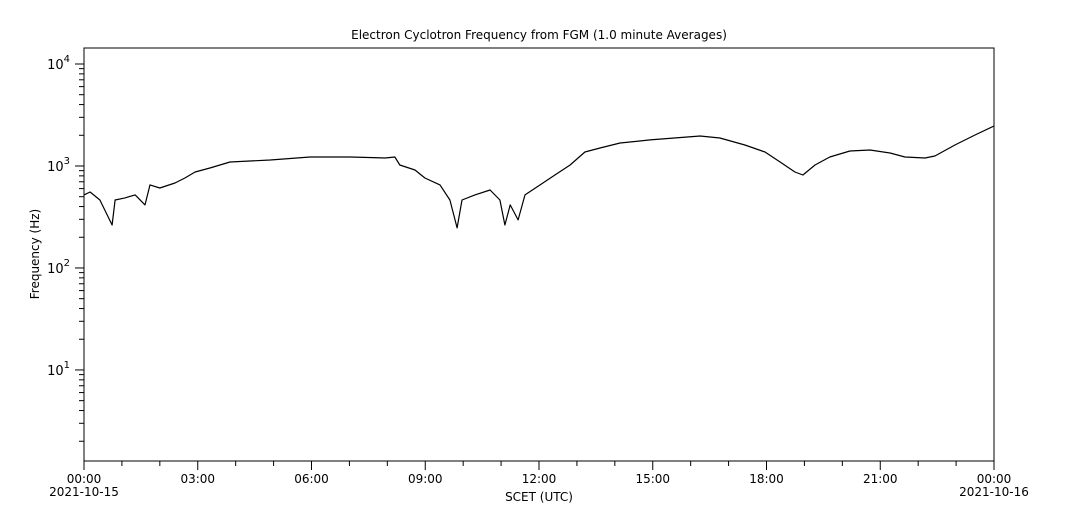  What do you see at coordinates (58, 165) in the screenshot?
I see `y-tick-label: 10³` at bounding box center [58, 165].